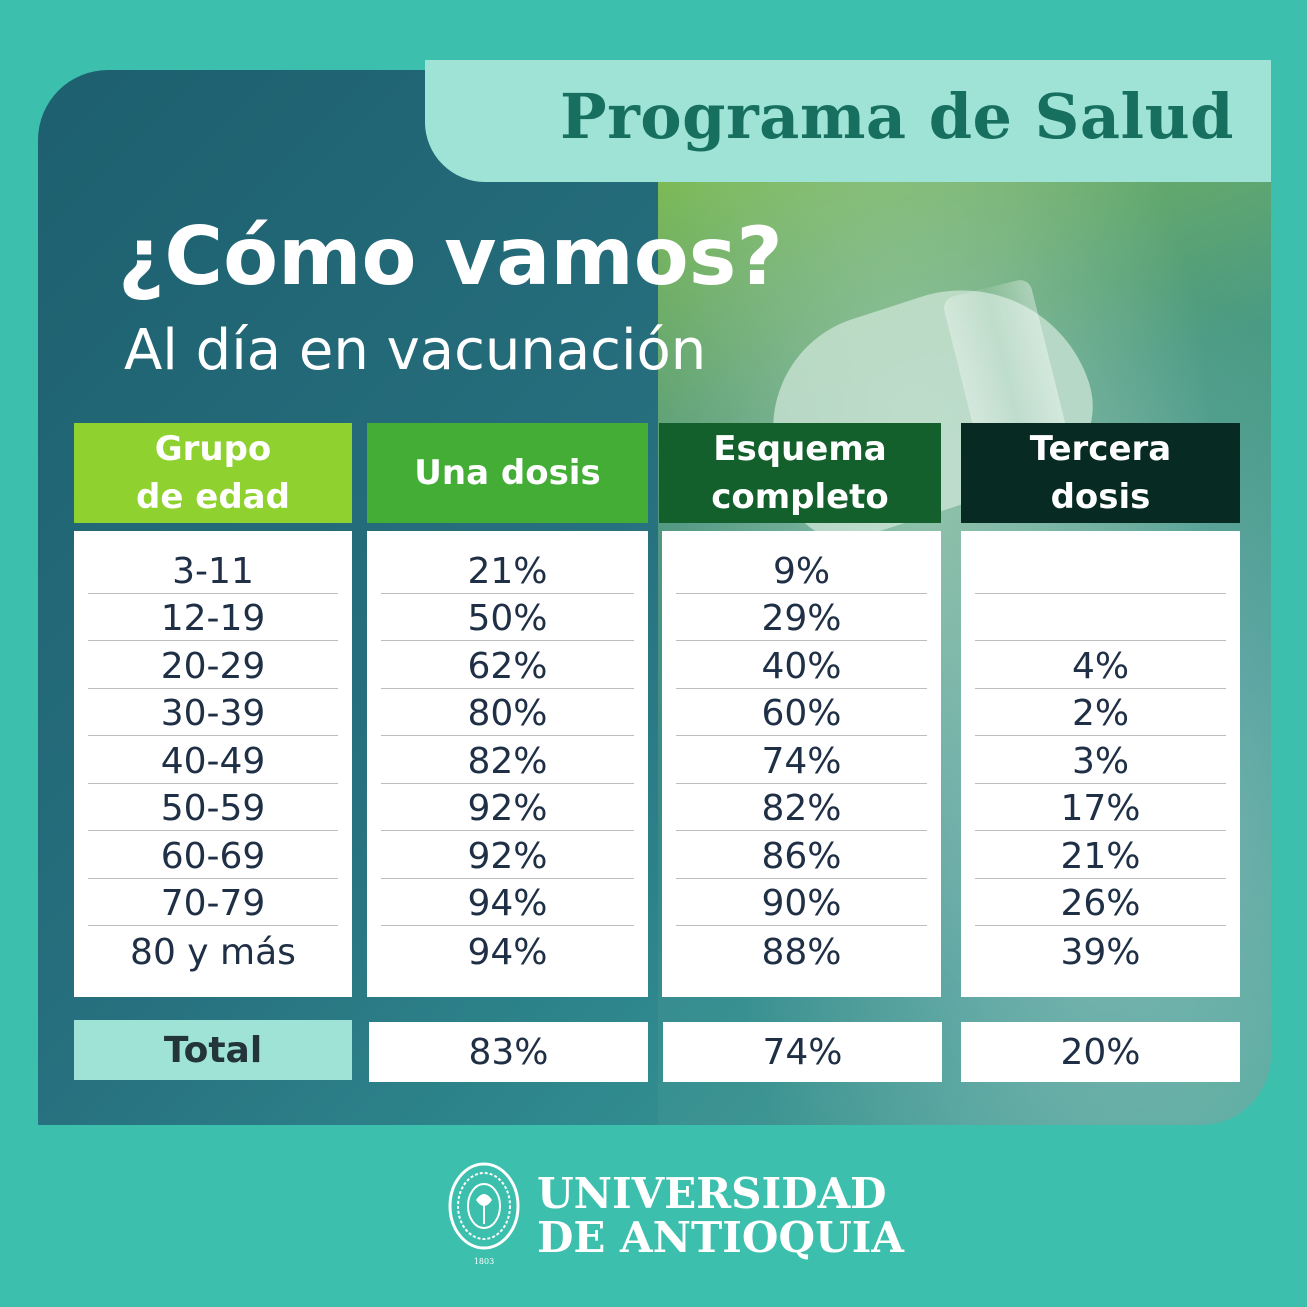 The height and width of the screenshot is (1307, 1307). What do you see at coordinates (801, 855) in the screenshot?
I see `table-cell: 86%` at bounding box center [801, 855].